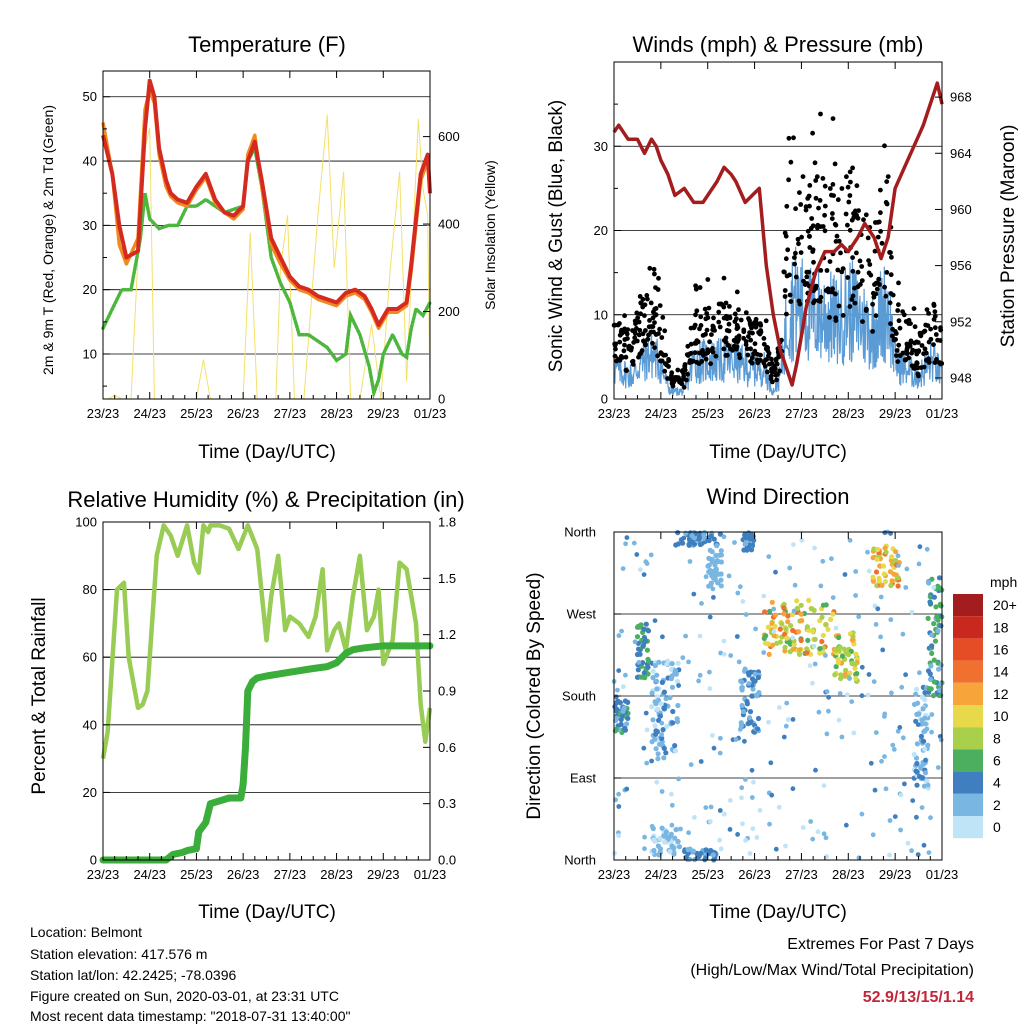  Describe the element at coordinates (582, 614) in the screenshot. I see `direction-tick-label: West` at that location.